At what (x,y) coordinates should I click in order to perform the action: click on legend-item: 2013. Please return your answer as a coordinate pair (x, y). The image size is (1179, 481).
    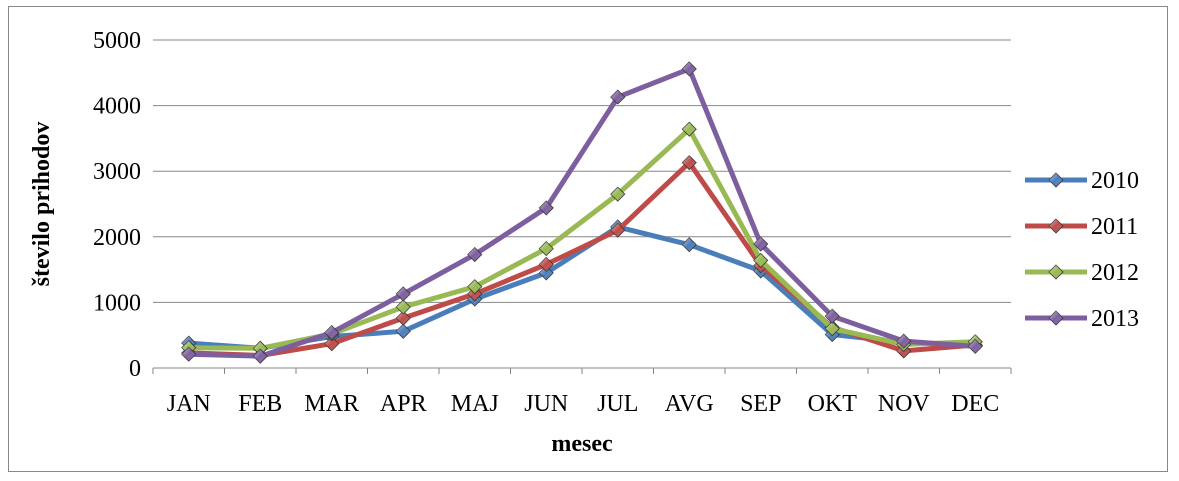
    Looking at the image, I should click on (1082, 319).